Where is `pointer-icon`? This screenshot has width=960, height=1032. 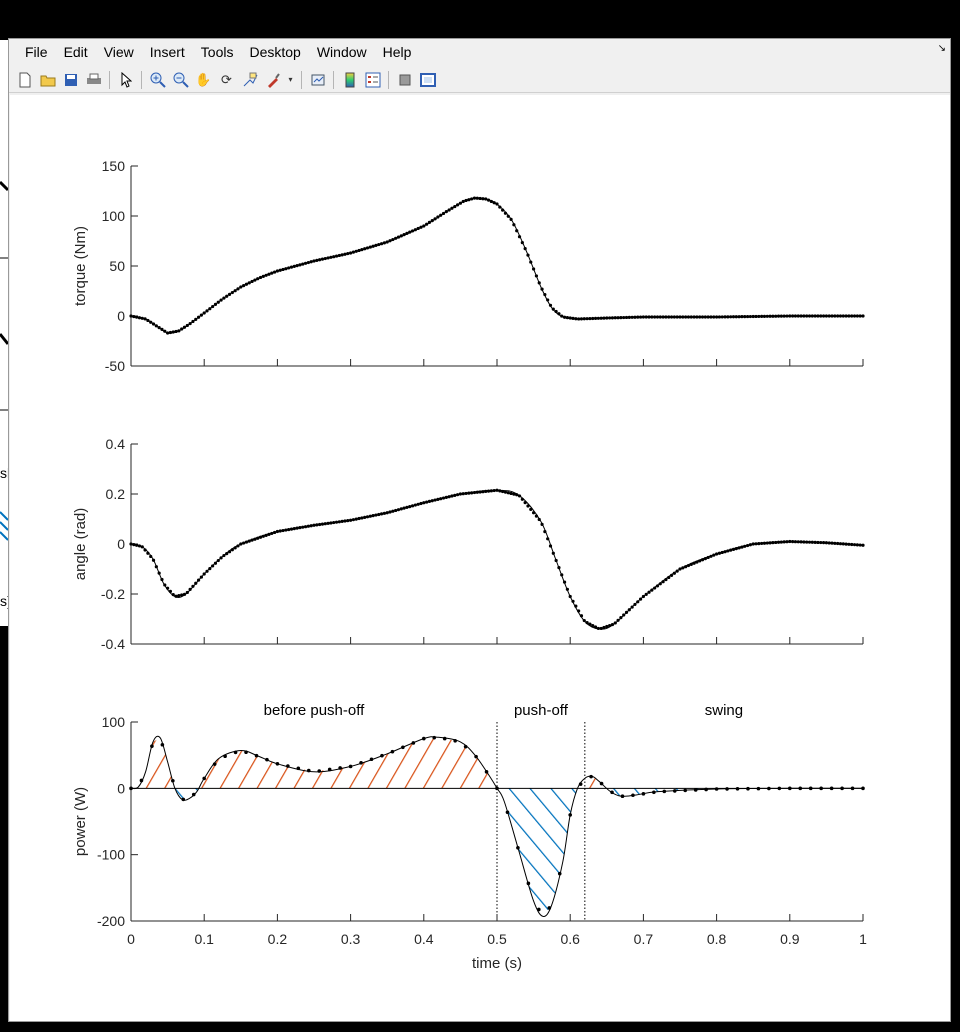 pointer-icon is located at coordinates (126, 80).